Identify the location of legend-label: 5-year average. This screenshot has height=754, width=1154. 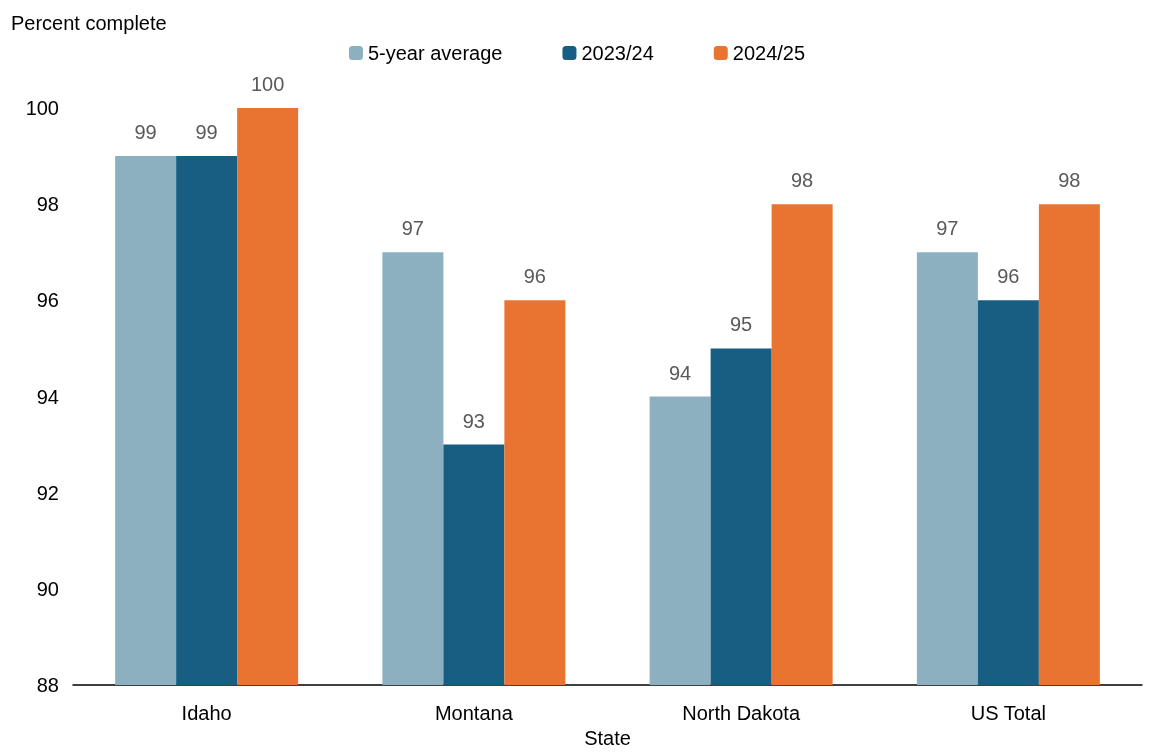
(435, 53).